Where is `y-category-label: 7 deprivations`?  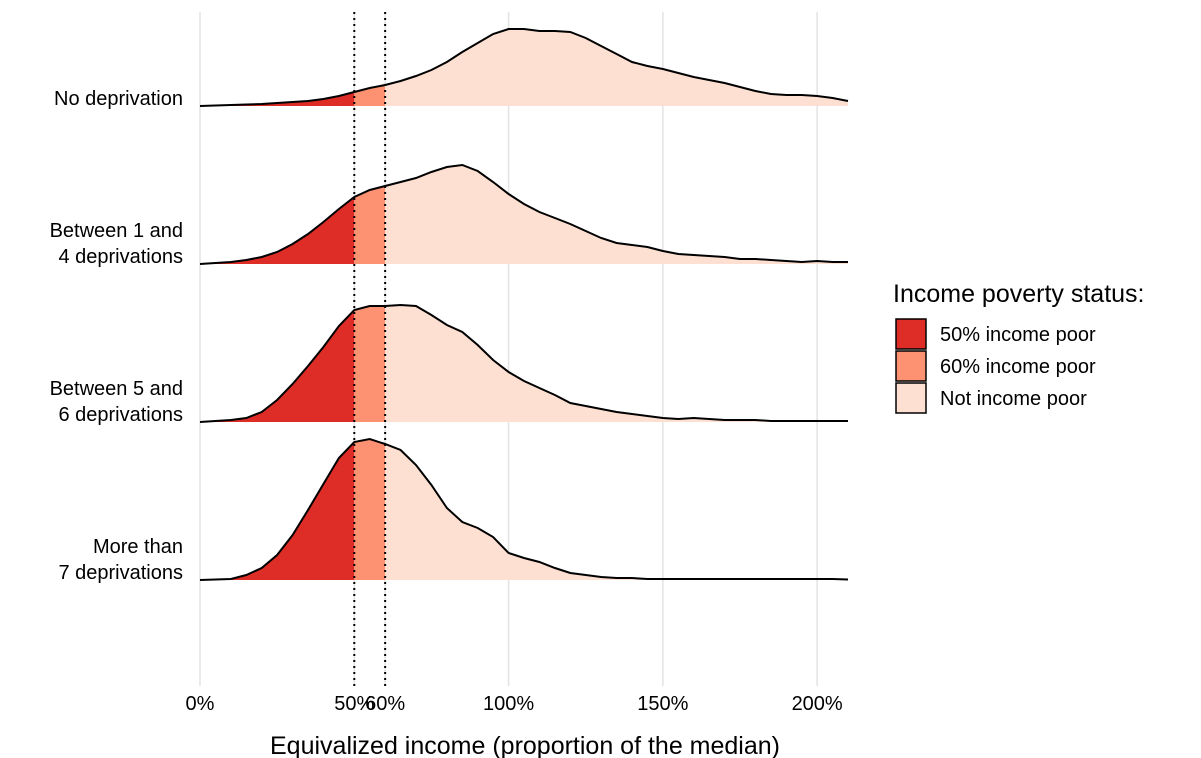
y-category-label: 7 deprivations is located at coordinates (120, 573).